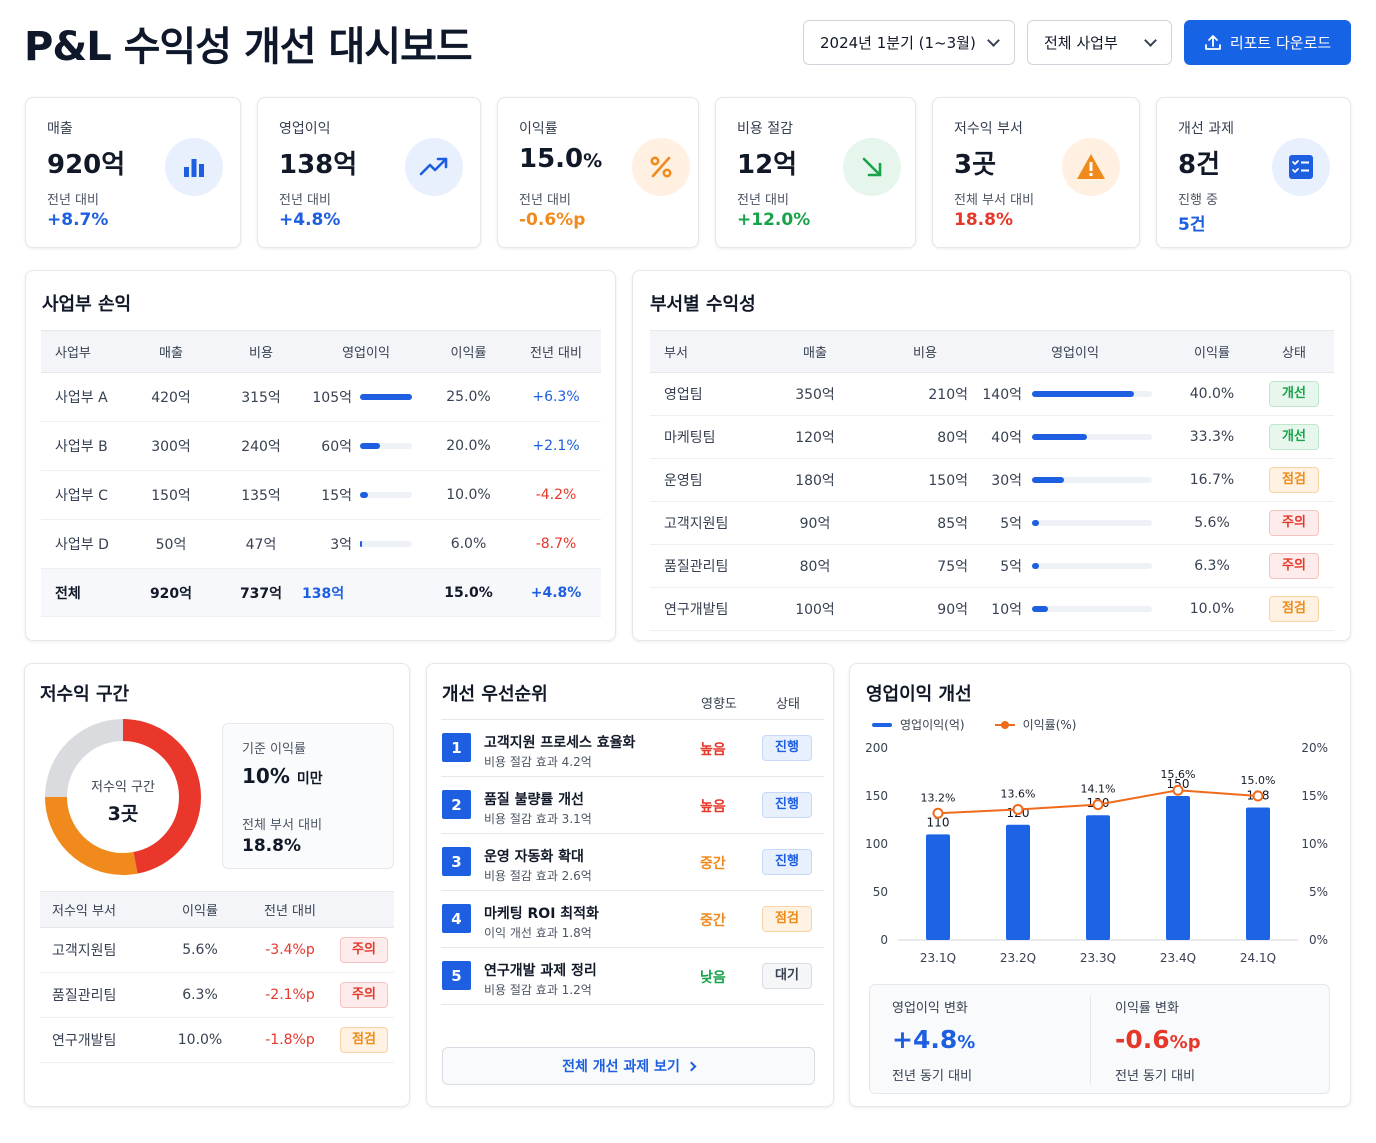  Describe the element at coordinates (1098, 958) in the screenshot. I see `x-tick-label: 23.3Q` at that location.